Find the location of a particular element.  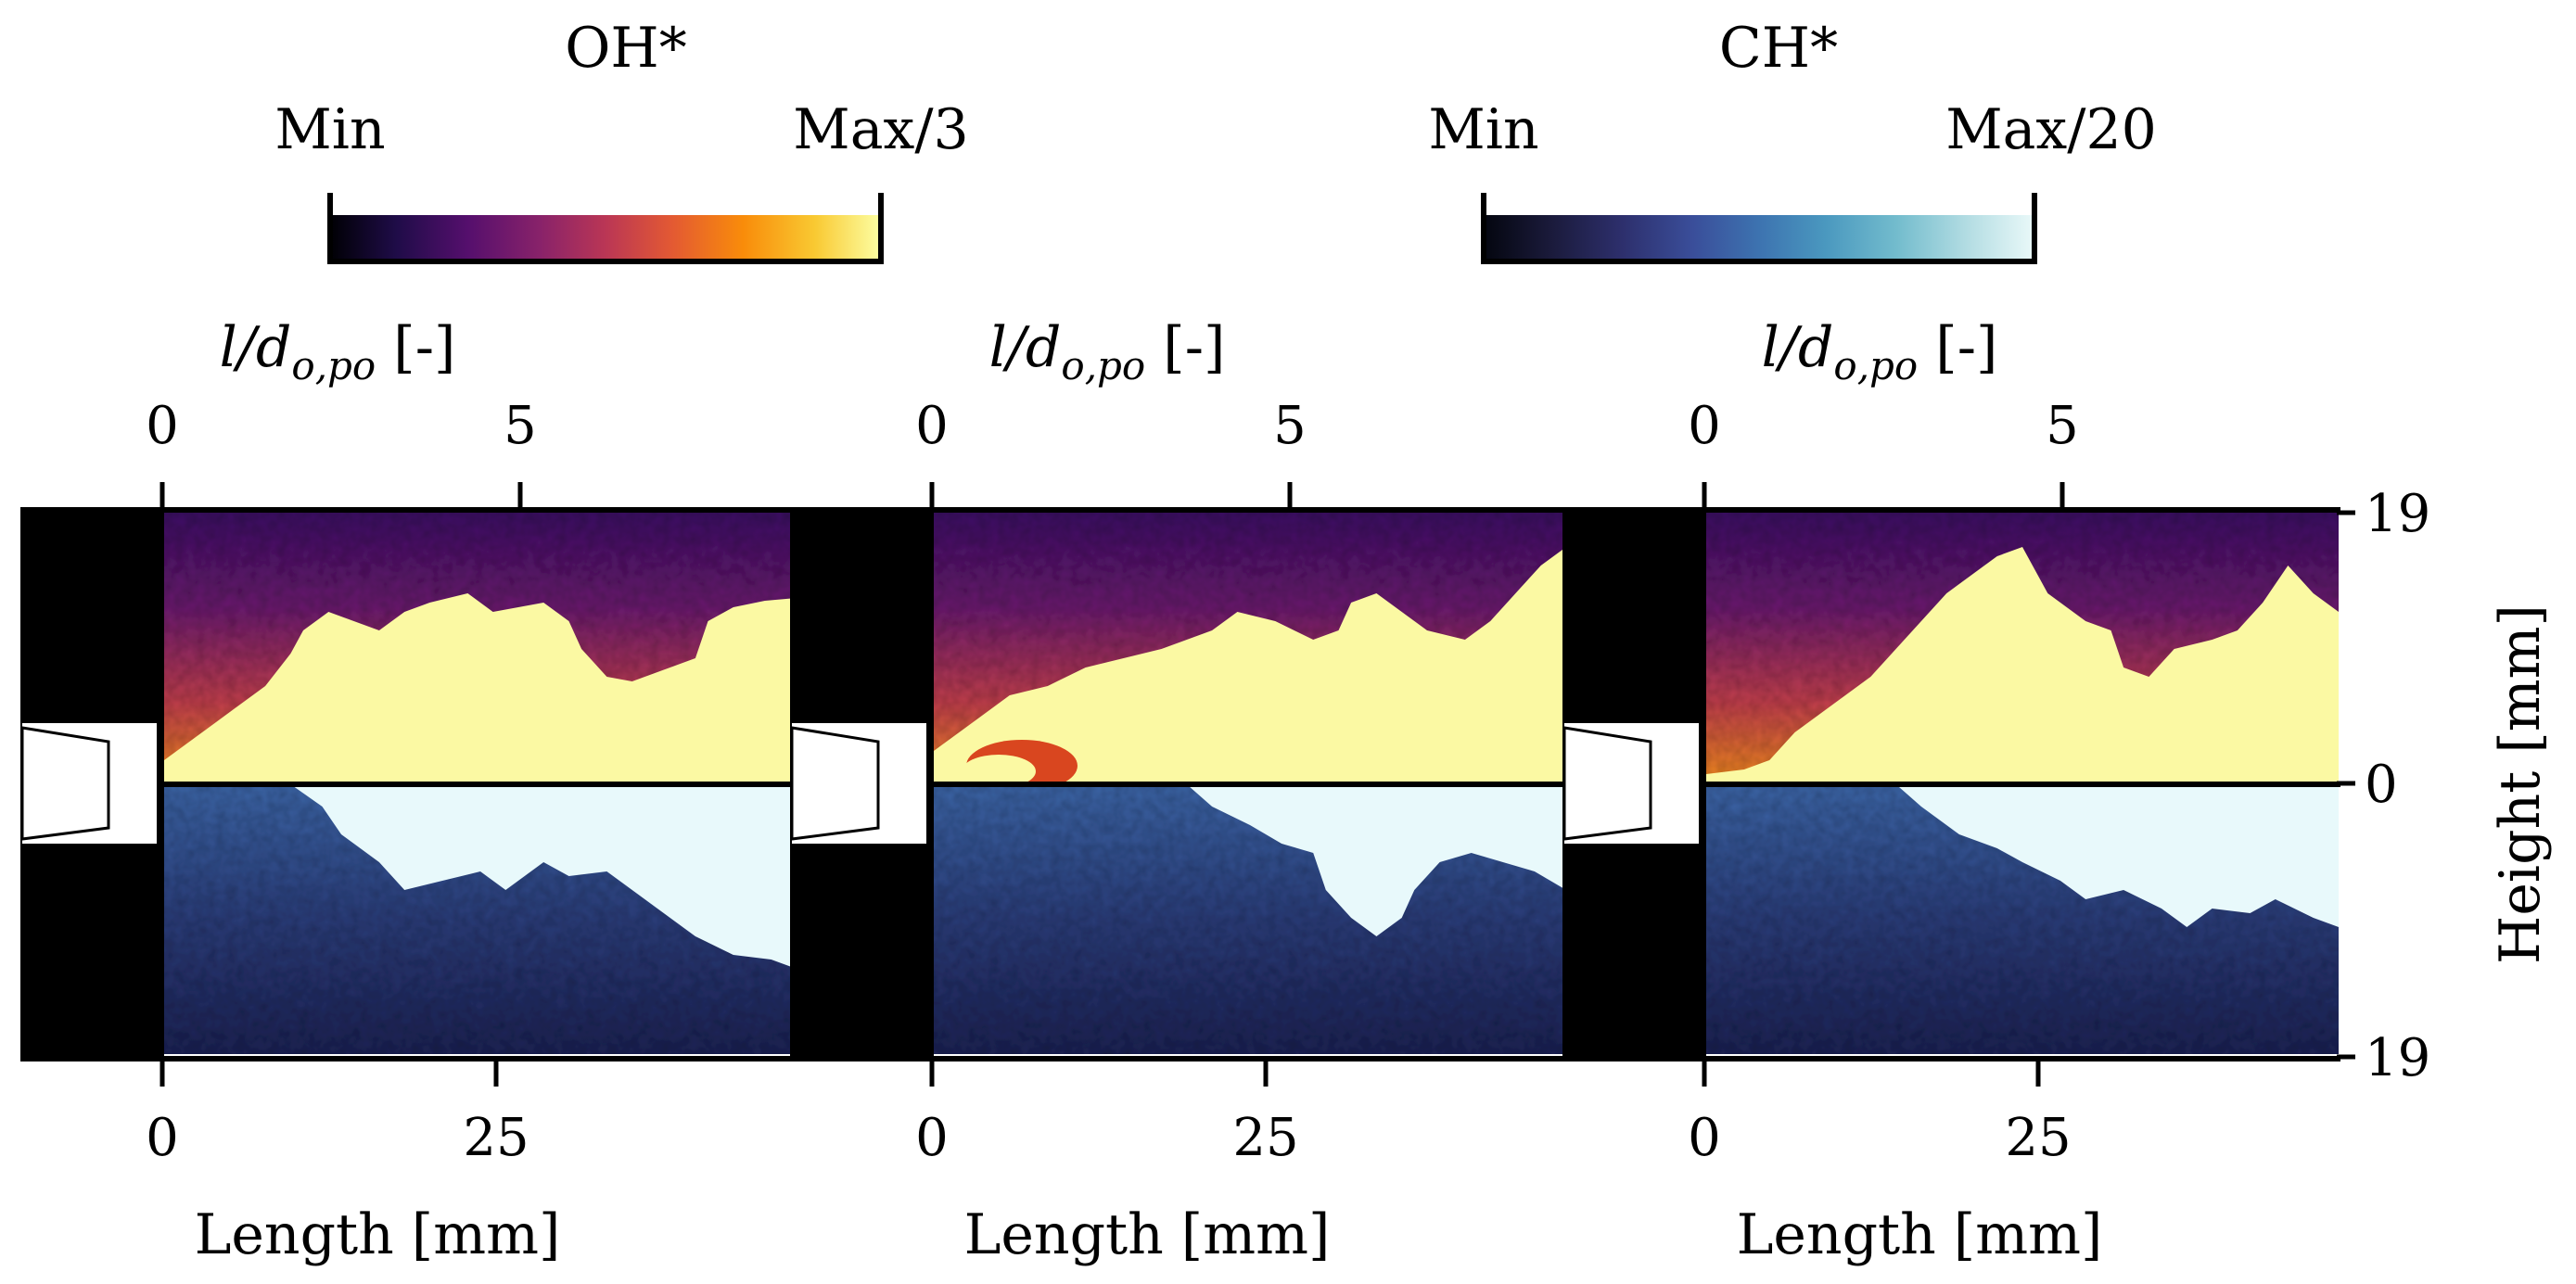

right-tick-bottom: 19 is located at coordinates (2397, 1058).